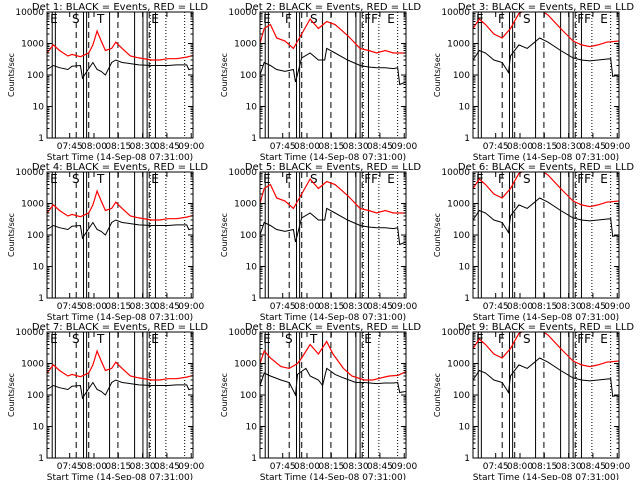 This screenshot has height=480, width=640. Describe the element at coordinates (333, 167) in the screenshot. I see `panel-title: Det 5: BLACK = Events, RED = LLD` at that location.